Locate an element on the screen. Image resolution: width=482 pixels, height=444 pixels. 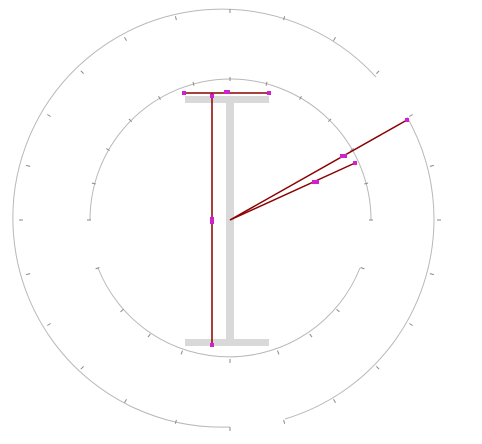
grip-height-top is located at coordinates (212, 96).